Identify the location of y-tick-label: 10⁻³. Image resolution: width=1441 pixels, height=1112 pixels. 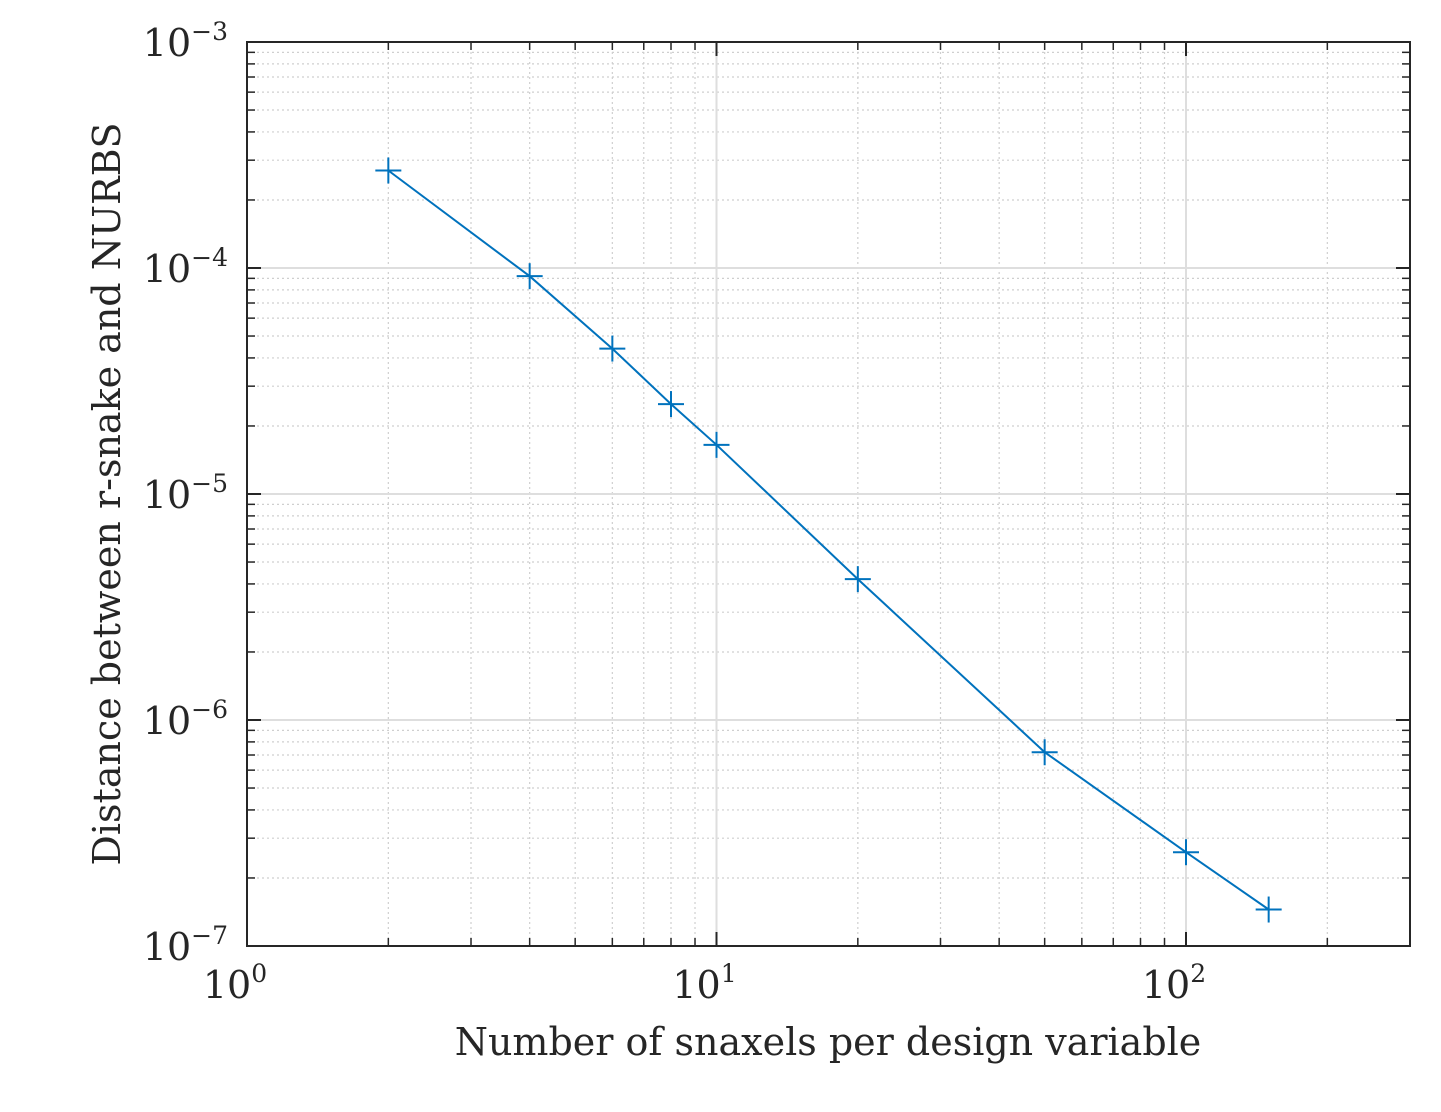
(185, 41).